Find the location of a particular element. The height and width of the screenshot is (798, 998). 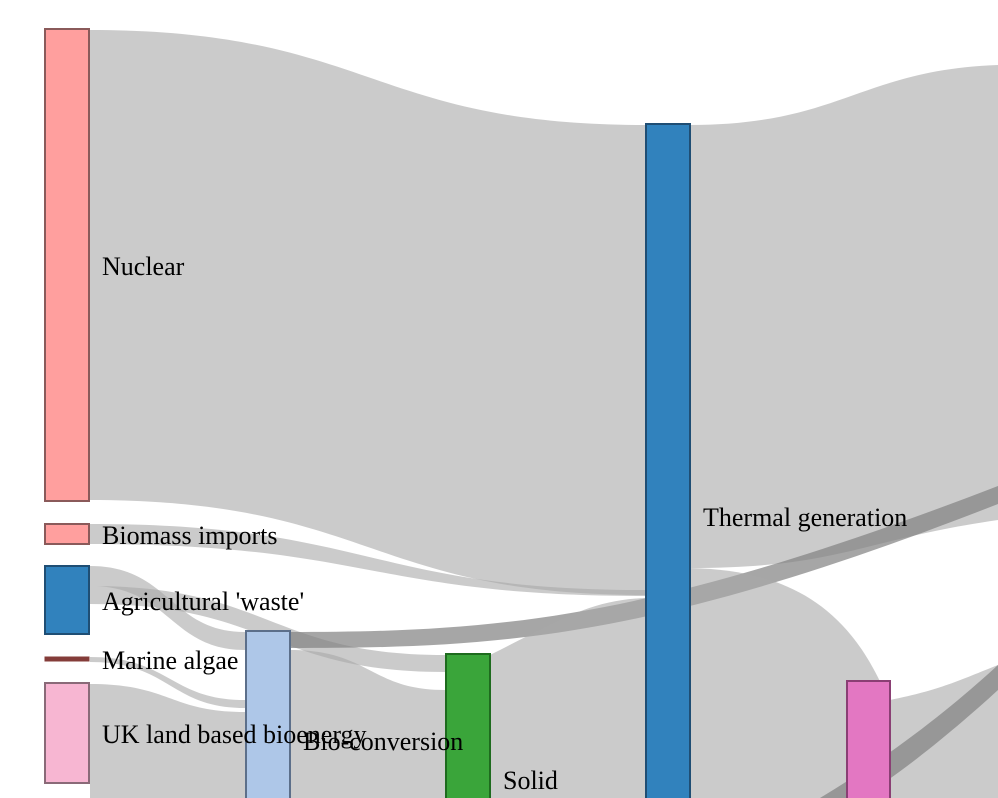

node-bio-conversion is located at coordinates (268, 714).